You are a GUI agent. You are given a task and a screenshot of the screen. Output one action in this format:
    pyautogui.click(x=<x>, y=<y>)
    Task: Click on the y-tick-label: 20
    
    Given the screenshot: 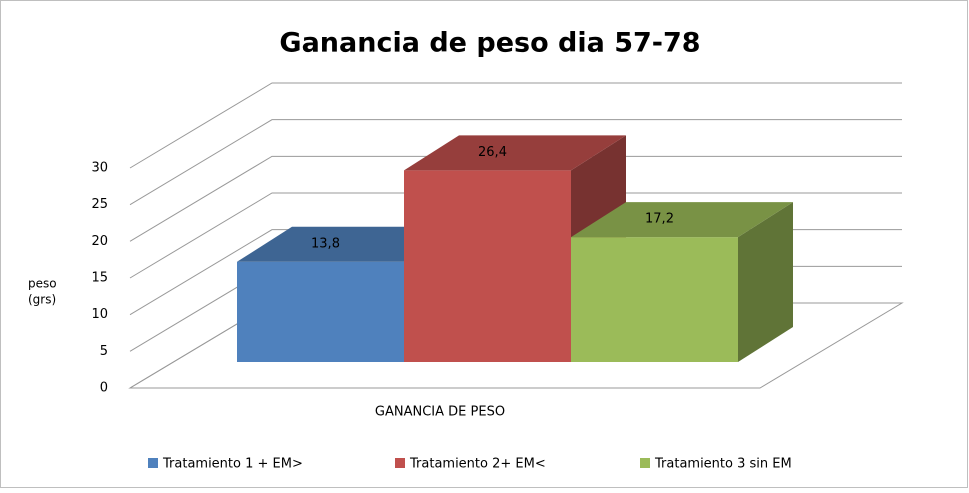 What is the action you would take?
    pyautogui.click(x=99, y=241)
    